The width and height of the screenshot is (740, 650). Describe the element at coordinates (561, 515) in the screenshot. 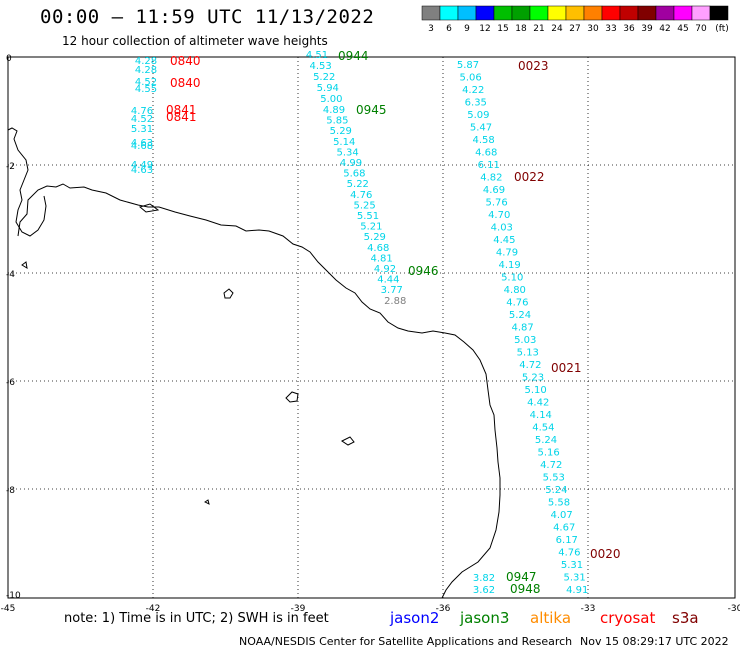

I see `swh-value: 4.07` at that location.